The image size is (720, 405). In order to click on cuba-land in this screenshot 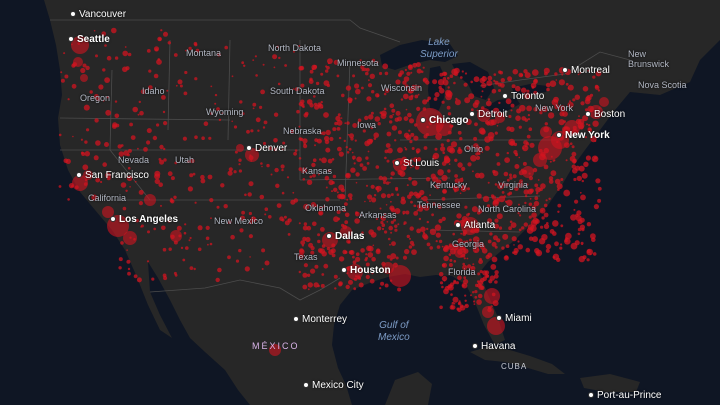, I will do `click(517, 360)`.